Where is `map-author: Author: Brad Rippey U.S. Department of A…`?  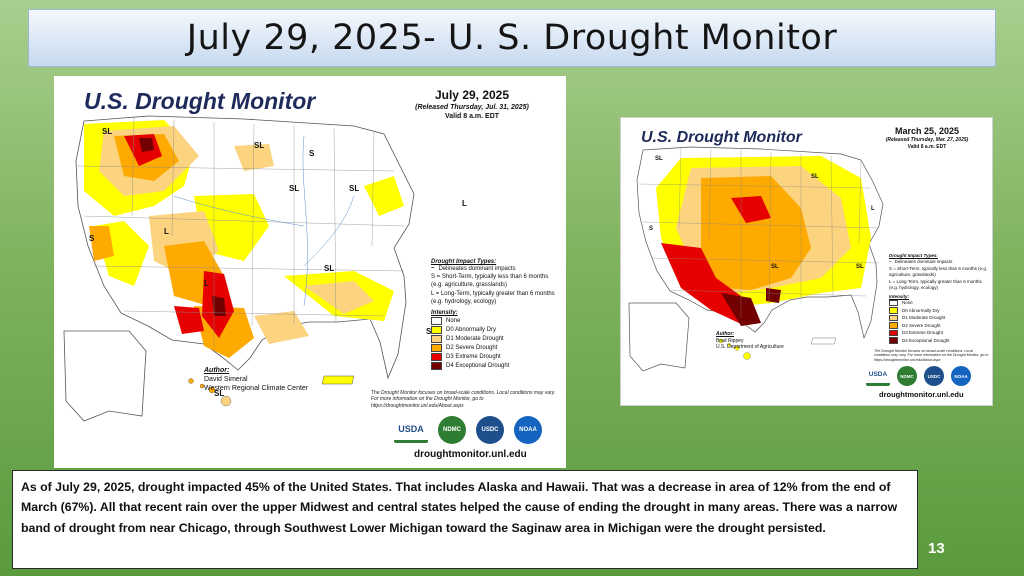
map-author: Author: Brad Rippey U.S. Department of A… is located at coordinates (750, 341).